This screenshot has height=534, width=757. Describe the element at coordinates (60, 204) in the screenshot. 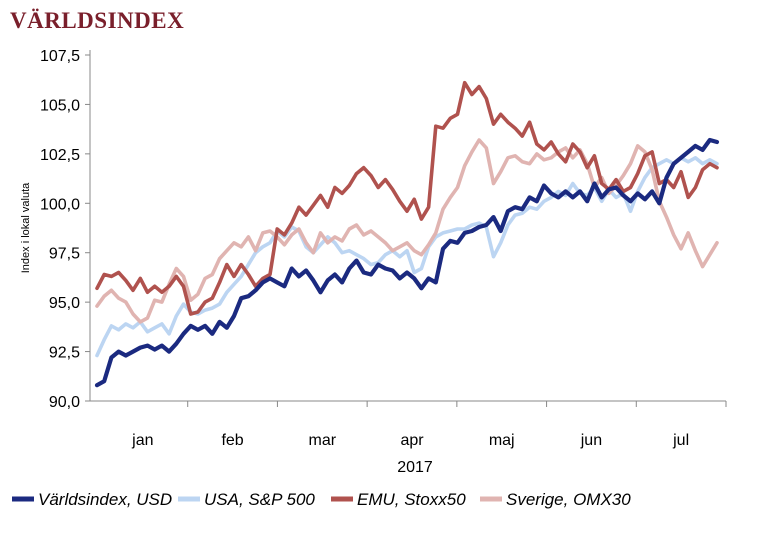

I see `y-tick-label: 100,0` at that location.